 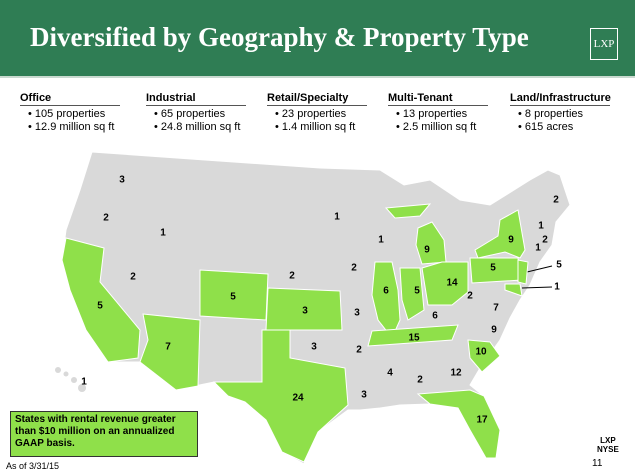 I want to click on state-count: 14, so click(x=452, y=283).